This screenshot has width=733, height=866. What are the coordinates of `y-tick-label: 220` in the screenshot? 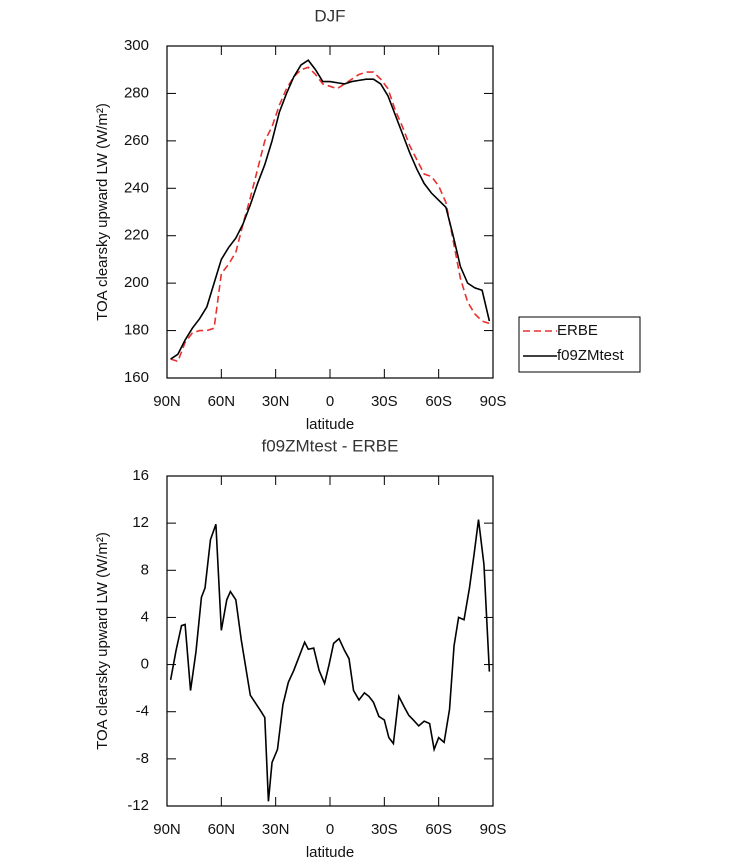 It's located at (136, 235).